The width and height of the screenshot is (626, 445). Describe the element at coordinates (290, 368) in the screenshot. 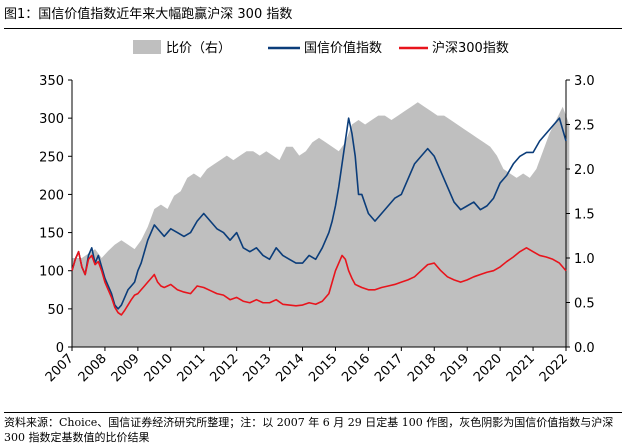

I see `x-tick-label: 2014` at that location.